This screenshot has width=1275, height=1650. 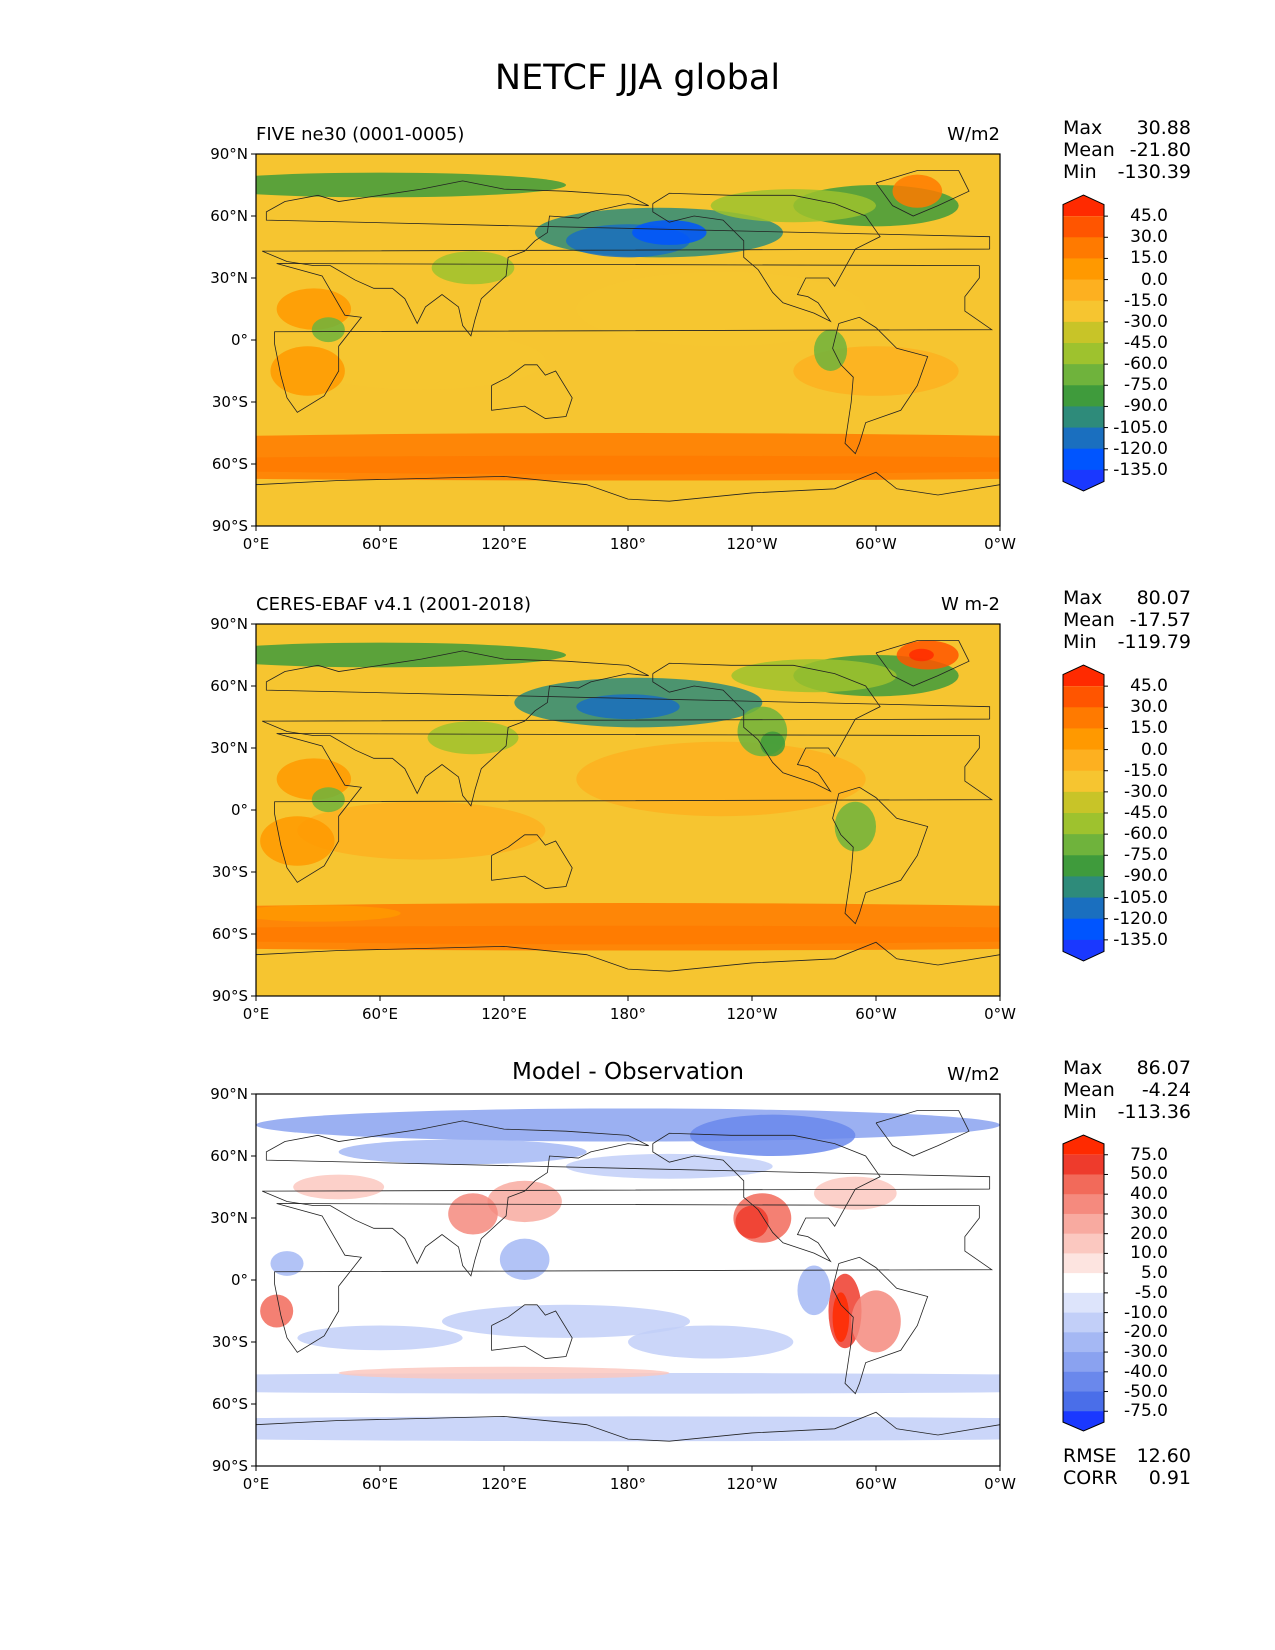 I want to click on colorbar-label: -60.0, so click(x=1146, y=364).